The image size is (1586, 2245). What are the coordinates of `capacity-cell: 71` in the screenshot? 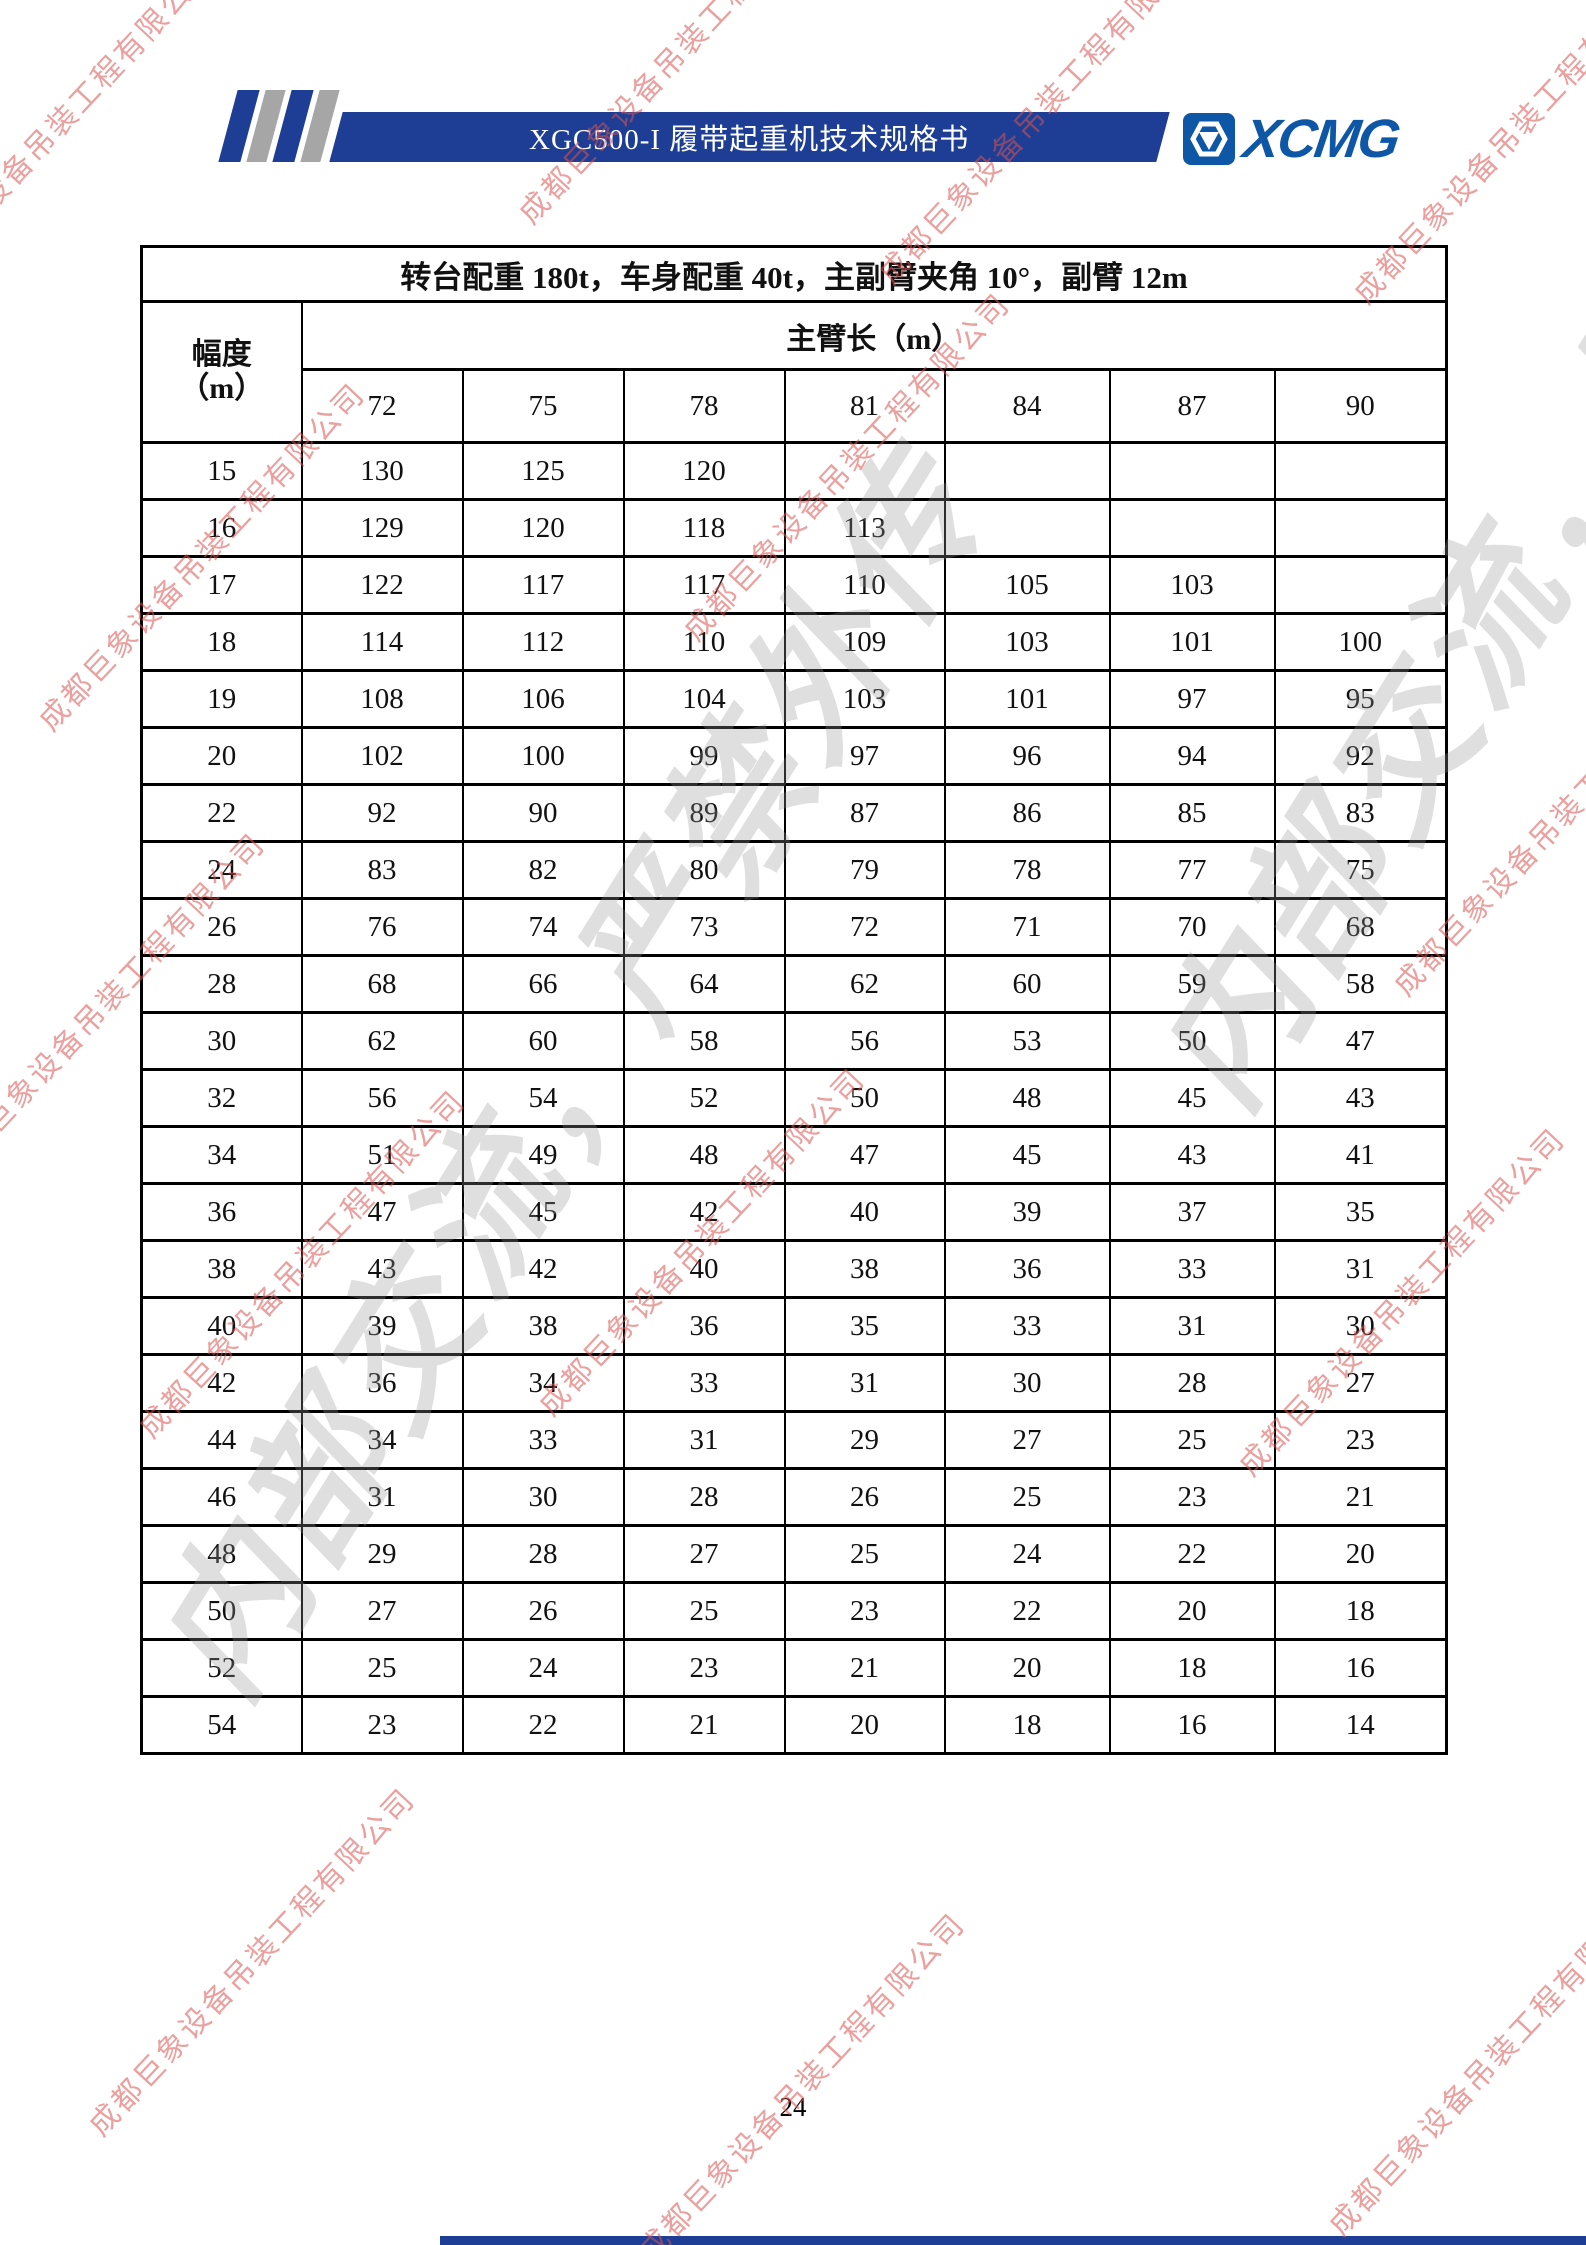 It's located at (1027, 927).